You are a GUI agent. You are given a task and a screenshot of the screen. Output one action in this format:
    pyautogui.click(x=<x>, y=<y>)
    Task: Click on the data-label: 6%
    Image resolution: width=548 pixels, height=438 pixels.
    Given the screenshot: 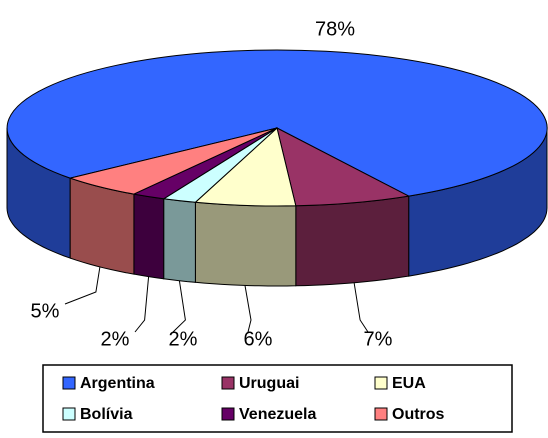 What is the action you would take?
    pyautogui.click(x=258, y=339)
    